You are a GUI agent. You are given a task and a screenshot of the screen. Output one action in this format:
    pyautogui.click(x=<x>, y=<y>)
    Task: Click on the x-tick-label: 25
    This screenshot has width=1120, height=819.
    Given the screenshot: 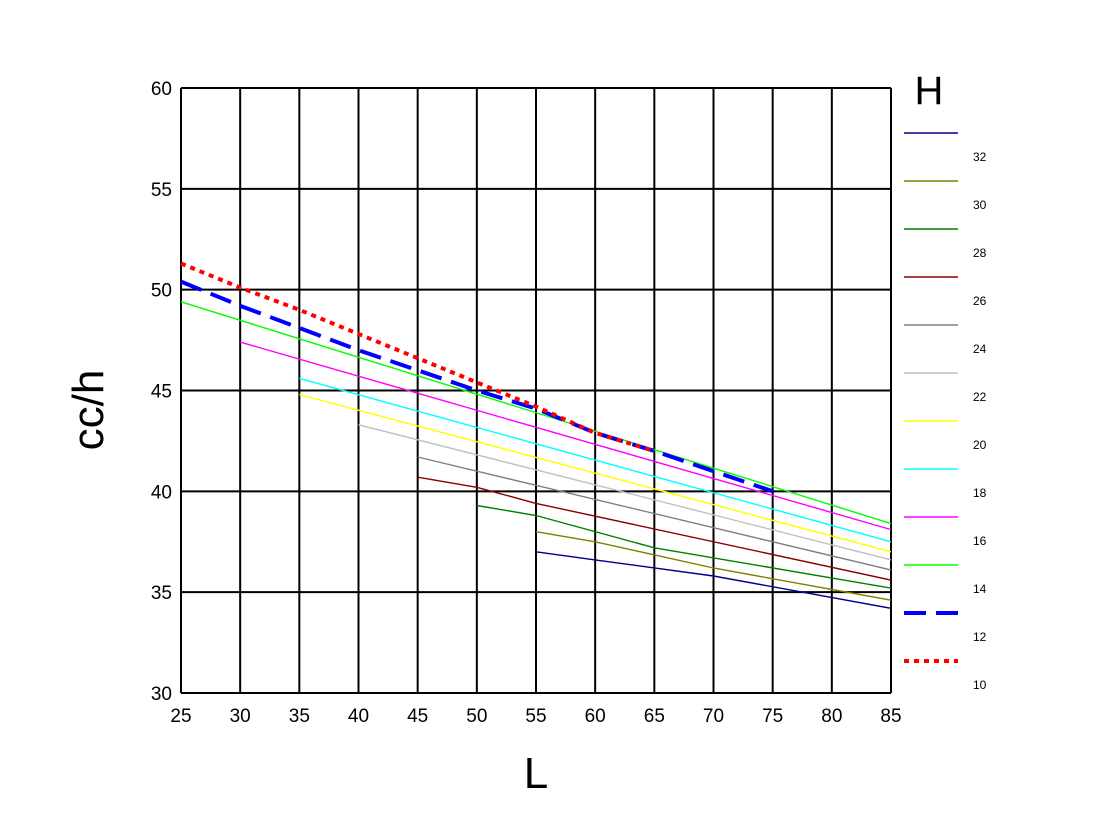 What is the action you would take?
    pyautogui.click(x=180, y=716)
    